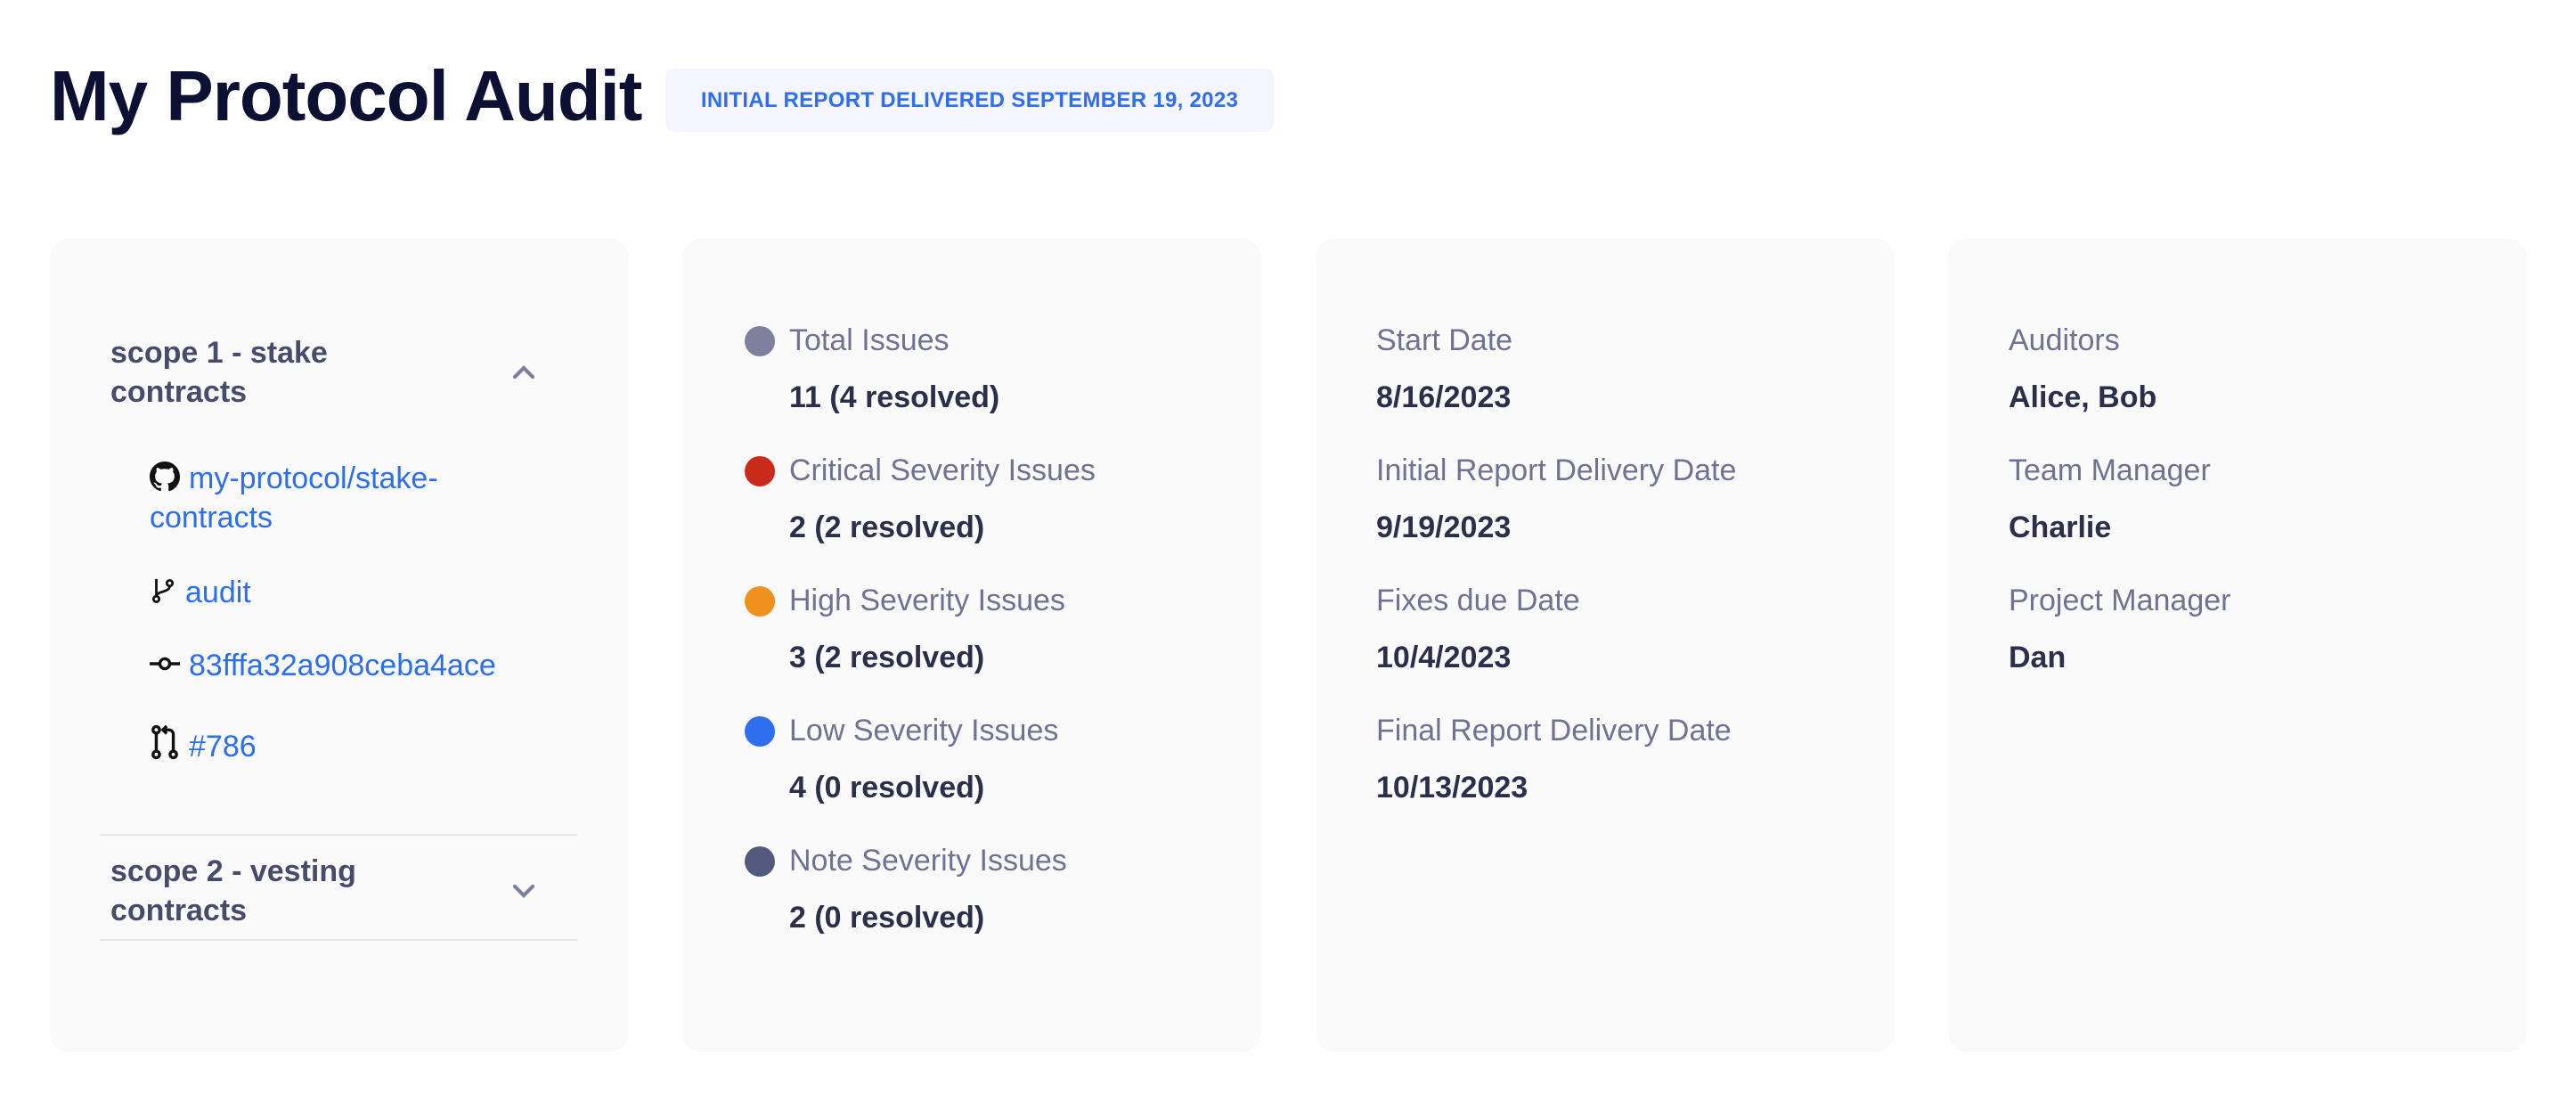 The height and width of the screenshot is (1119, 2576). Describe the element at coordinates (346, 95) in the screenshot. I see `page-title: My Protocol Audit` at that location.